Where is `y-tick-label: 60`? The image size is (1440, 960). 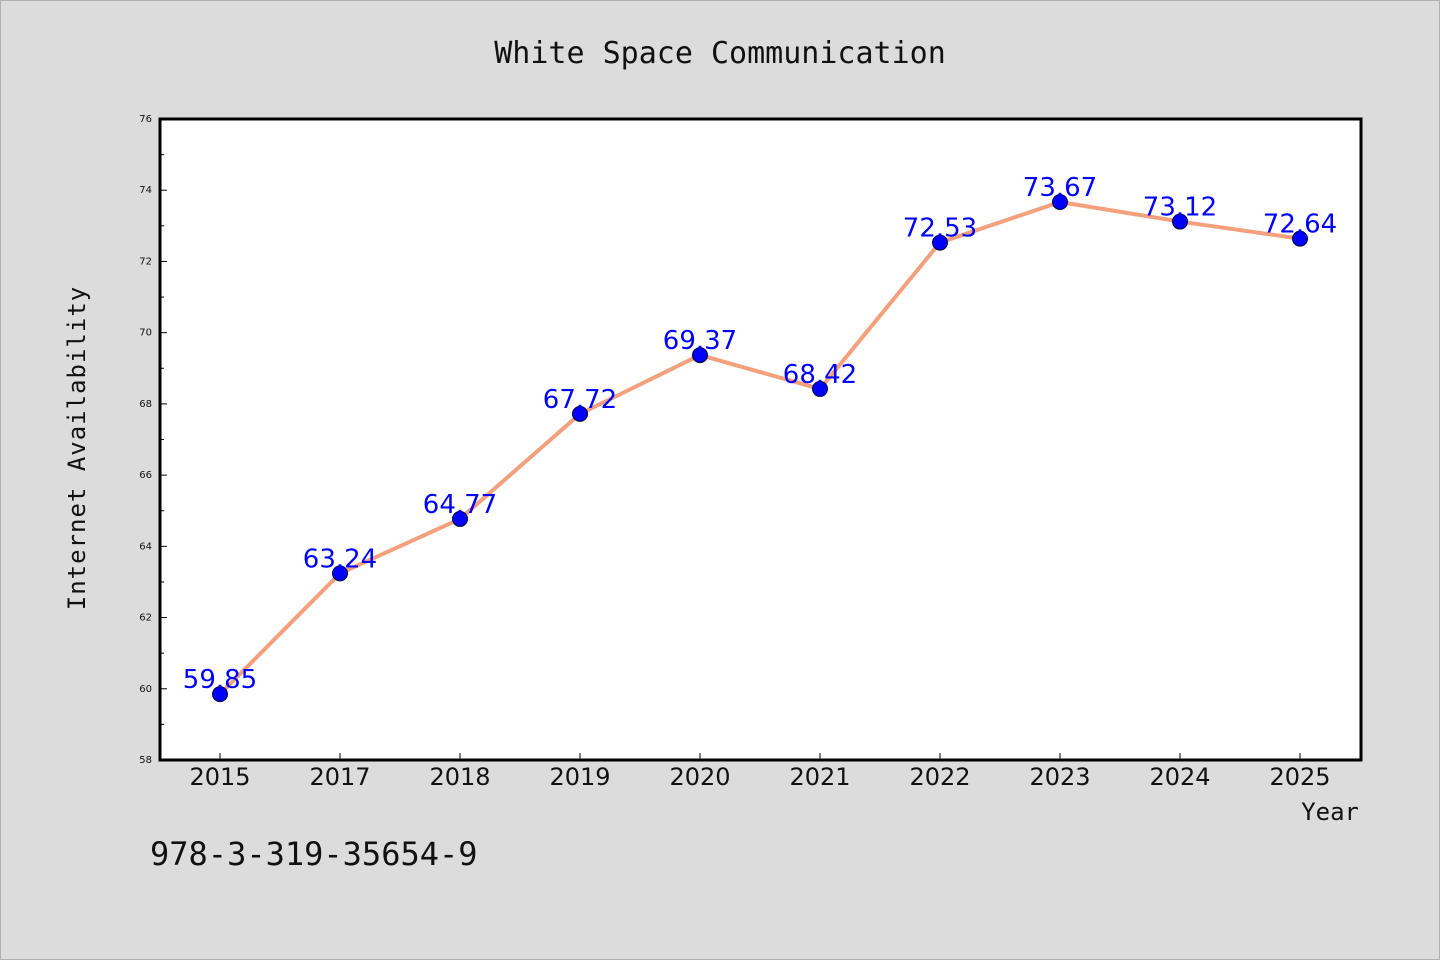
y-tick-label: 60 is located at coordinates (145, 689).